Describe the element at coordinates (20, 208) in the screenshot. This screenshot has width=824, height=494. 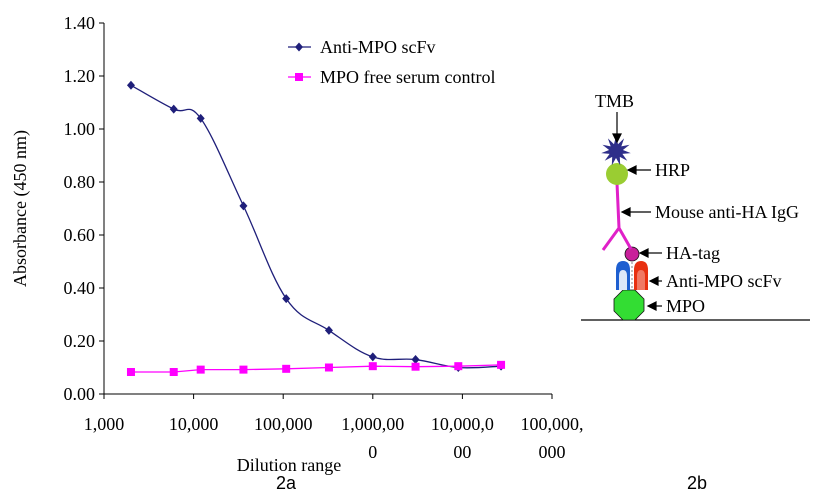
I see `y-axis-label: Absorbance (450 nm)` at that location.